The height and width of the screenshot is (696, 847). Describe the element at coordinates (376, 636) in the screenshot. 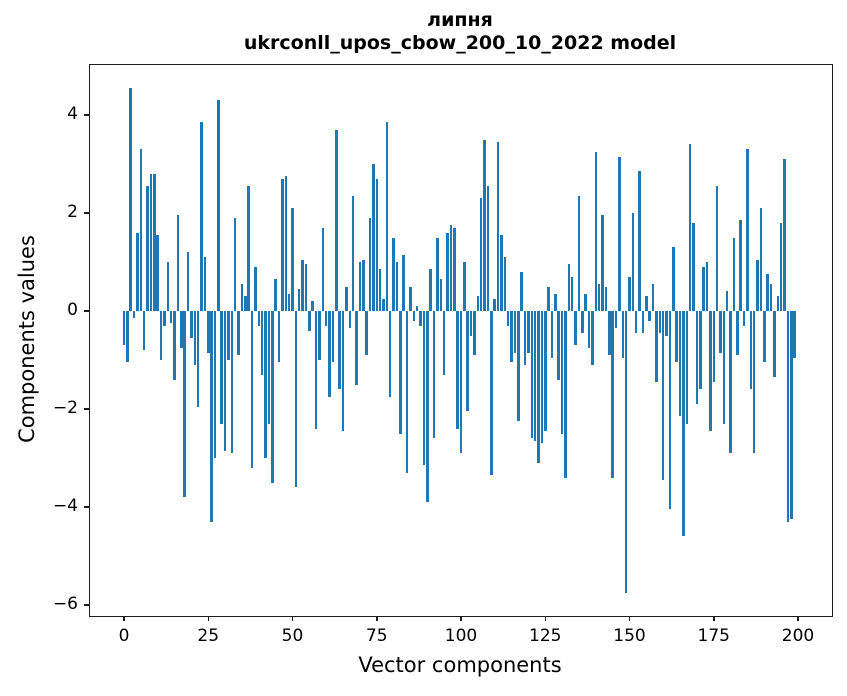

I see `x-tick-label: 75` at that location.